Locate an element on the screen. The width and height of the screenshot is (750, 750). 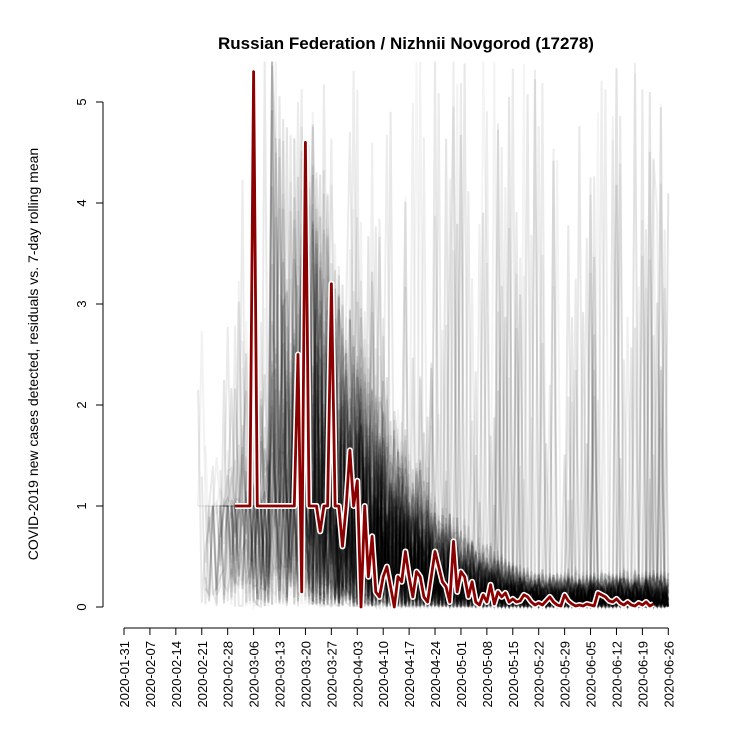
x-tick-label: 2020-05-15 is located at coordinates (513, 674).